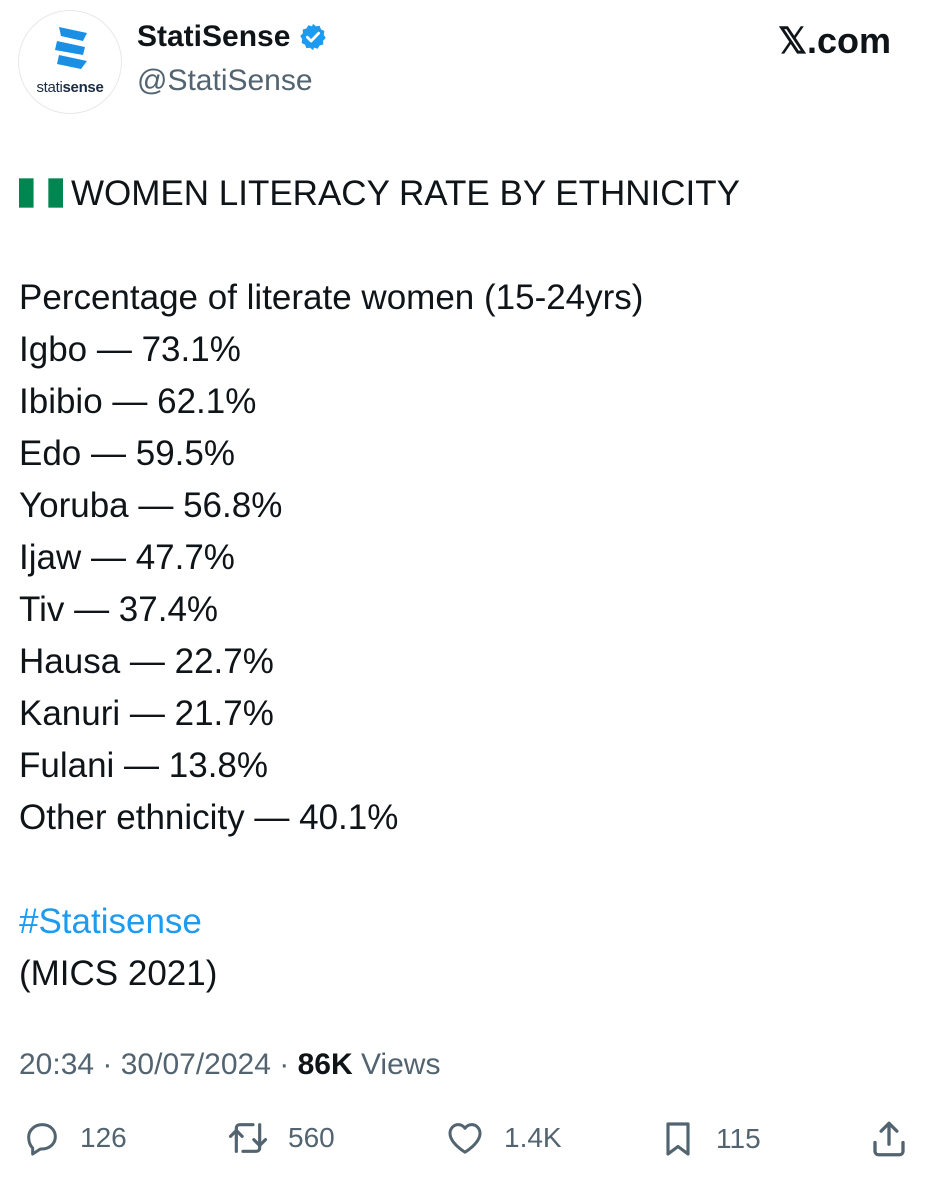 This screenshot has height=1200, width=933. I want to click on reply-count: 126, so click(103, 1137).